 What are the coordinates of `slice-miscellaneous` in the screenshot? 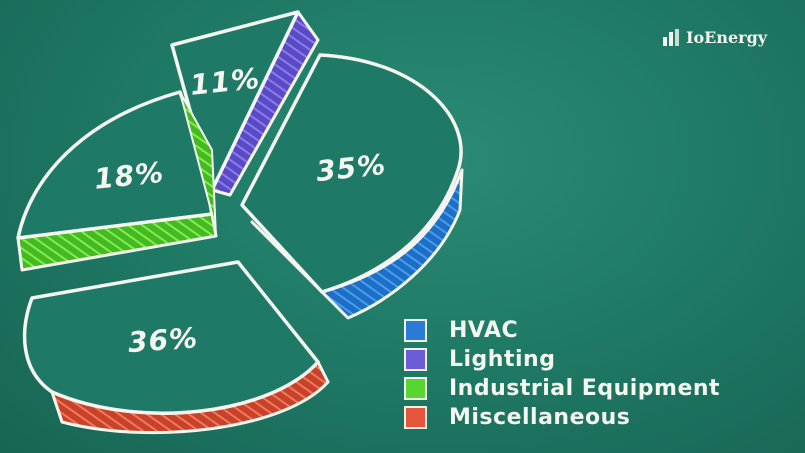 It's located at (176, 347).